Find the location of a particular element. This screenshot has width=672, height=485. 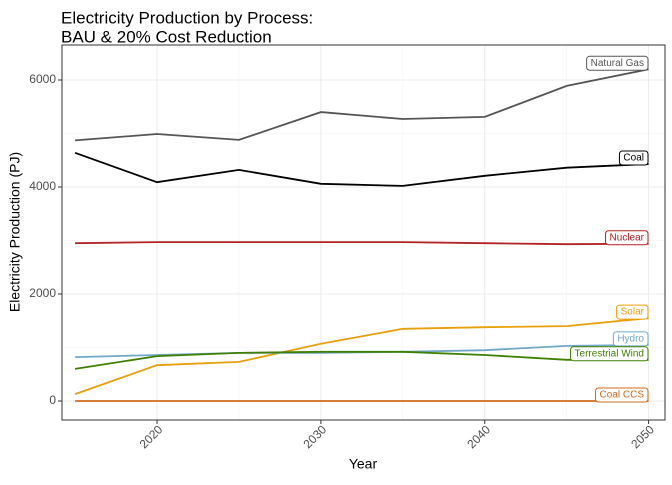

chart-title: BAU & 20% Cost Reduction is located at coordinates (166, 36).